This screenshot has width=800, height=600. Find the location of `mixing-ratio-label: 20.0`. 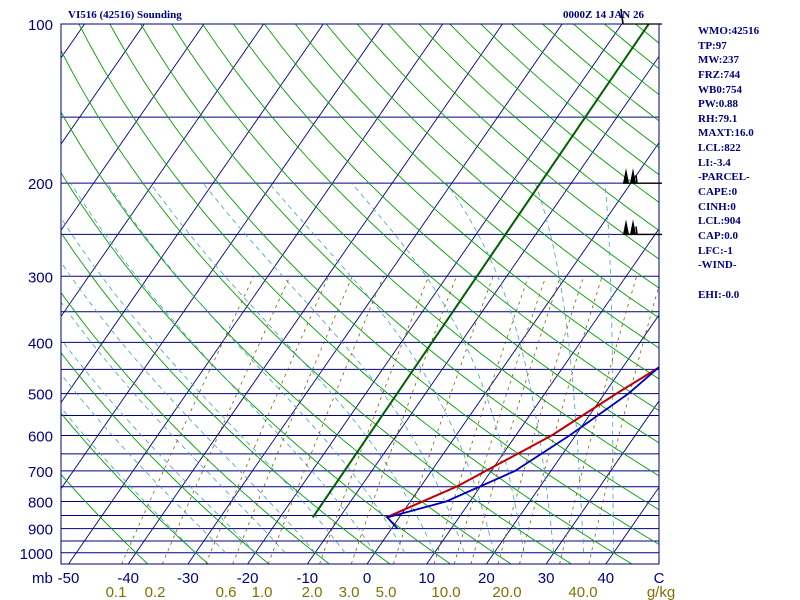

mixing-ratio-label: 20.0 is located at coordinates (506, 592).